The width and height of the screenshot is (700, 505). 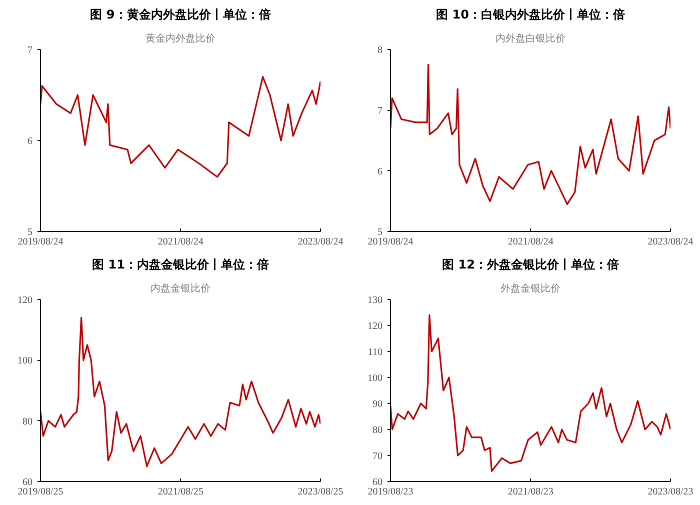 What do you see at coordinates (181, 492) in the screenshot?
I see `x-tick-label: 2021/08/25` at bounding box center [181, 492].